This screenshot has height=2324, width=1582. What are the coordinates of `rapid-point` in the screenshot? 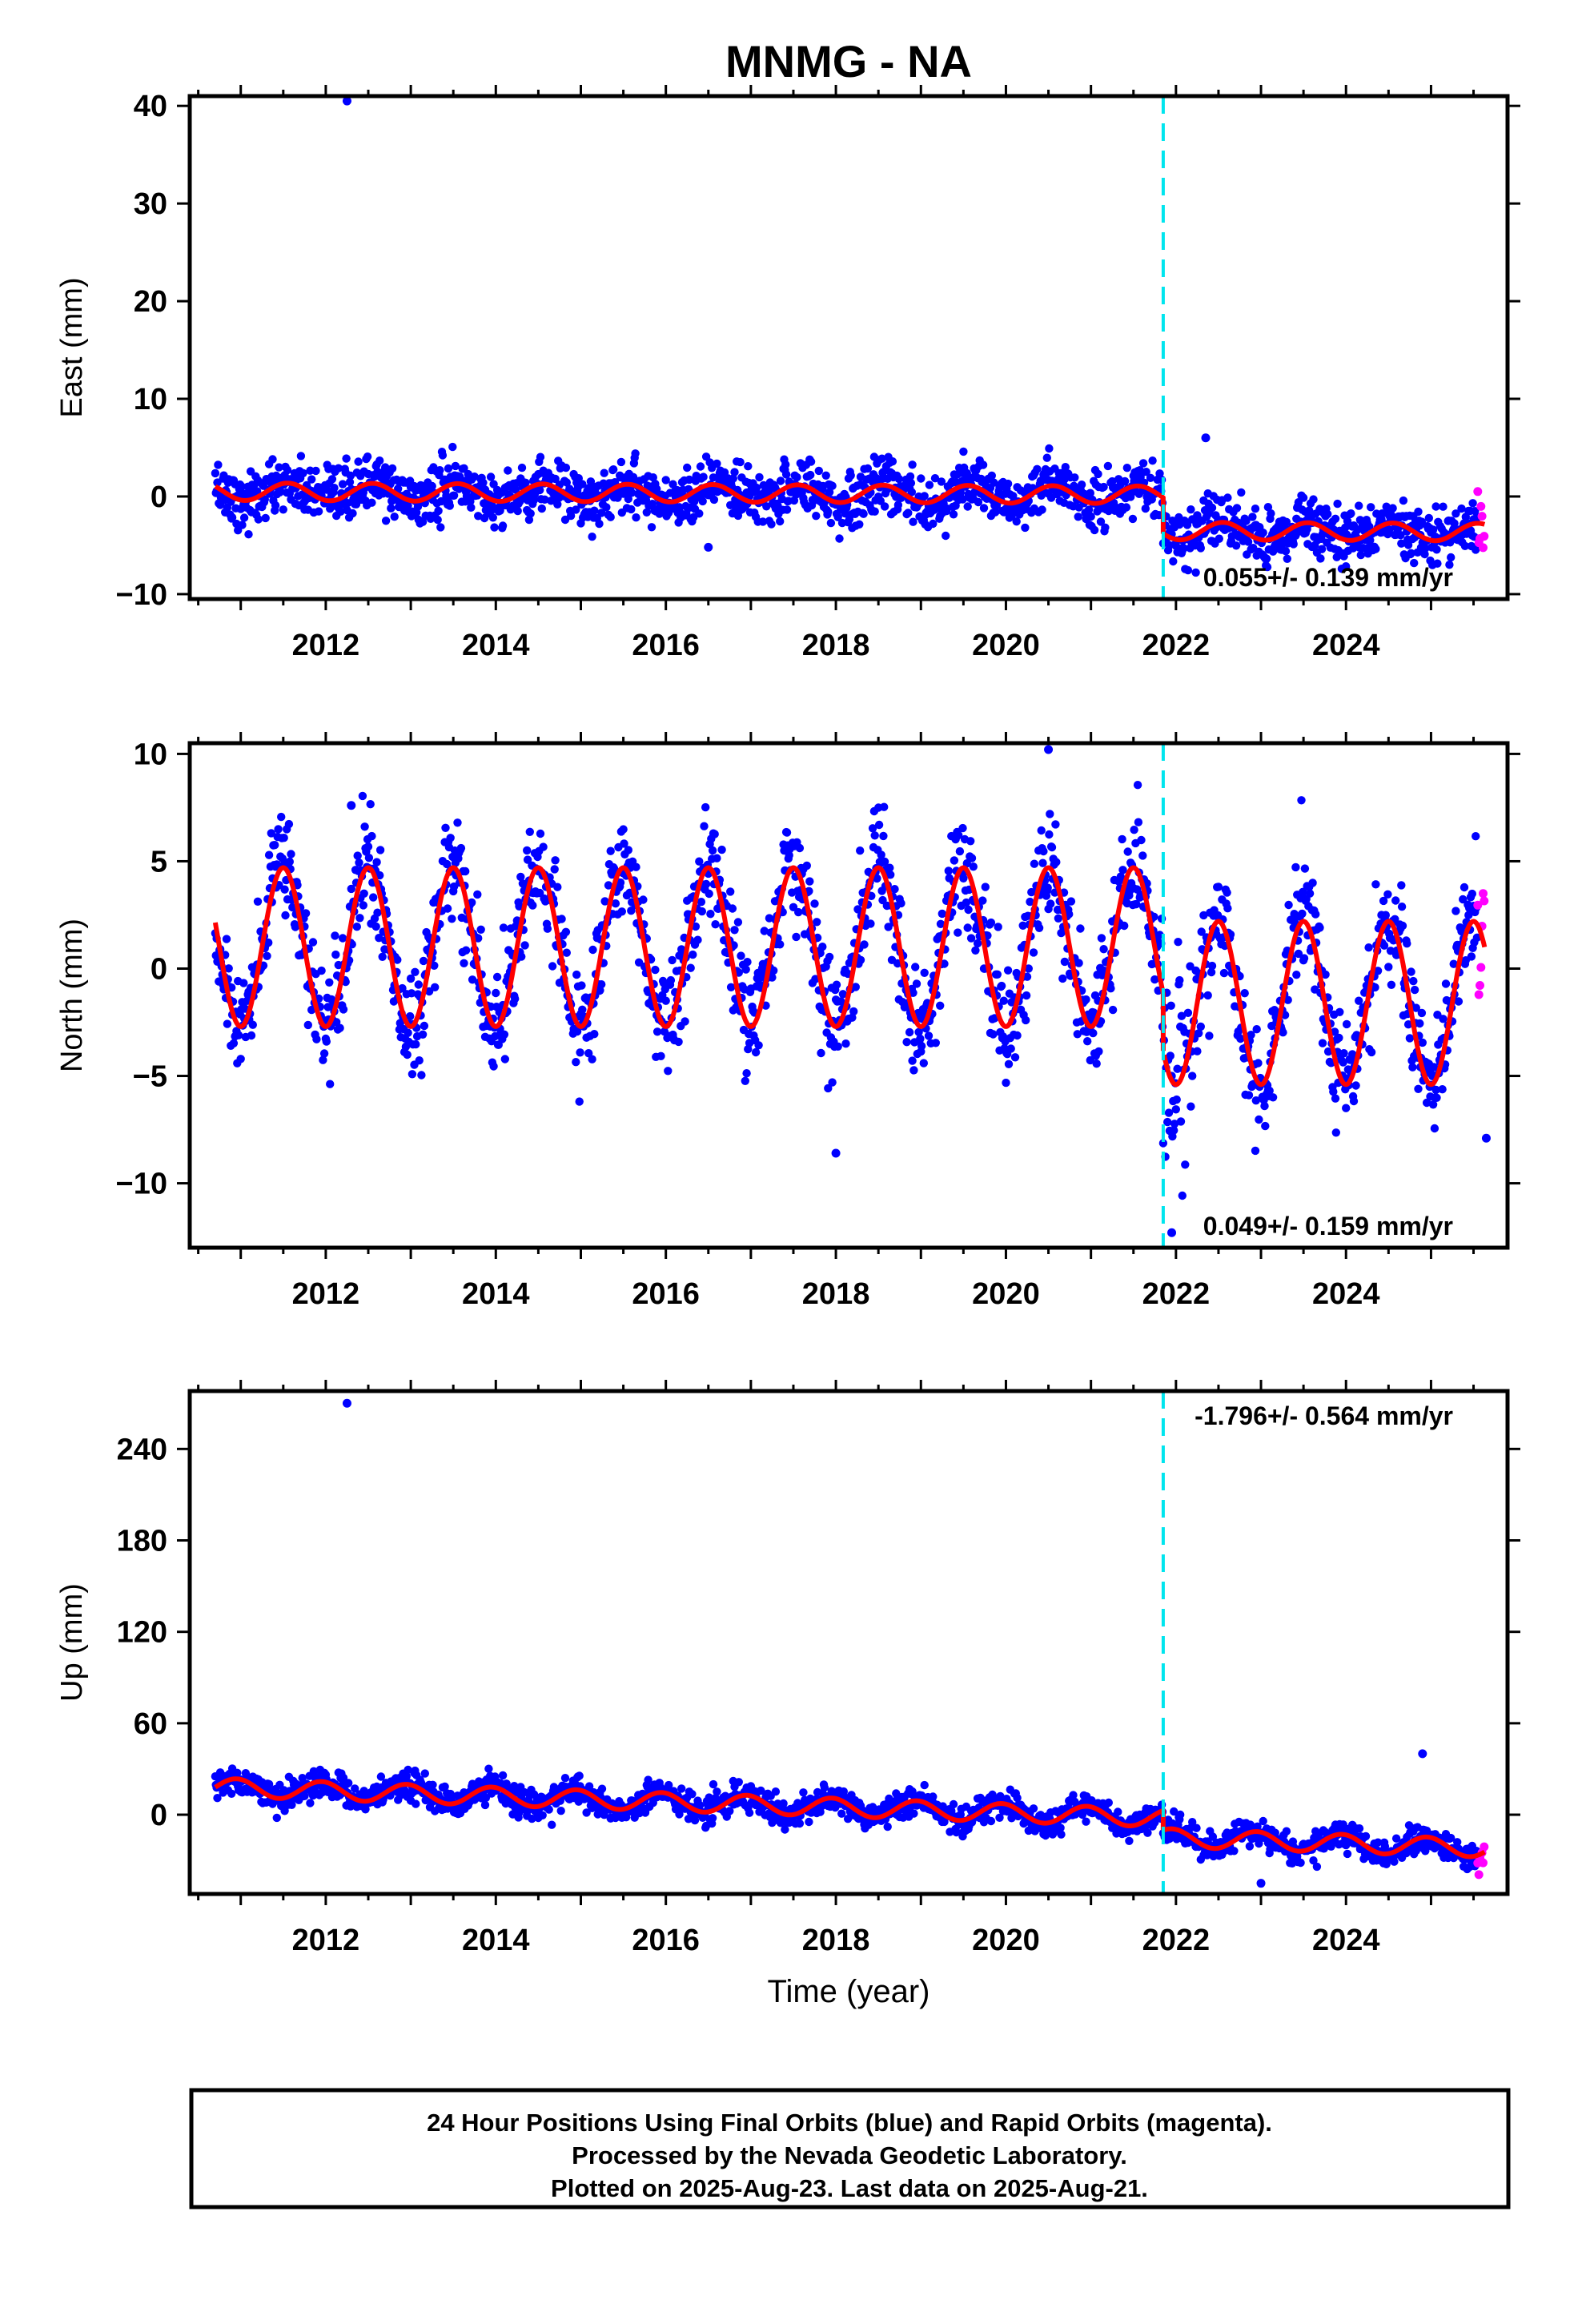 It's located at (1478, 492).